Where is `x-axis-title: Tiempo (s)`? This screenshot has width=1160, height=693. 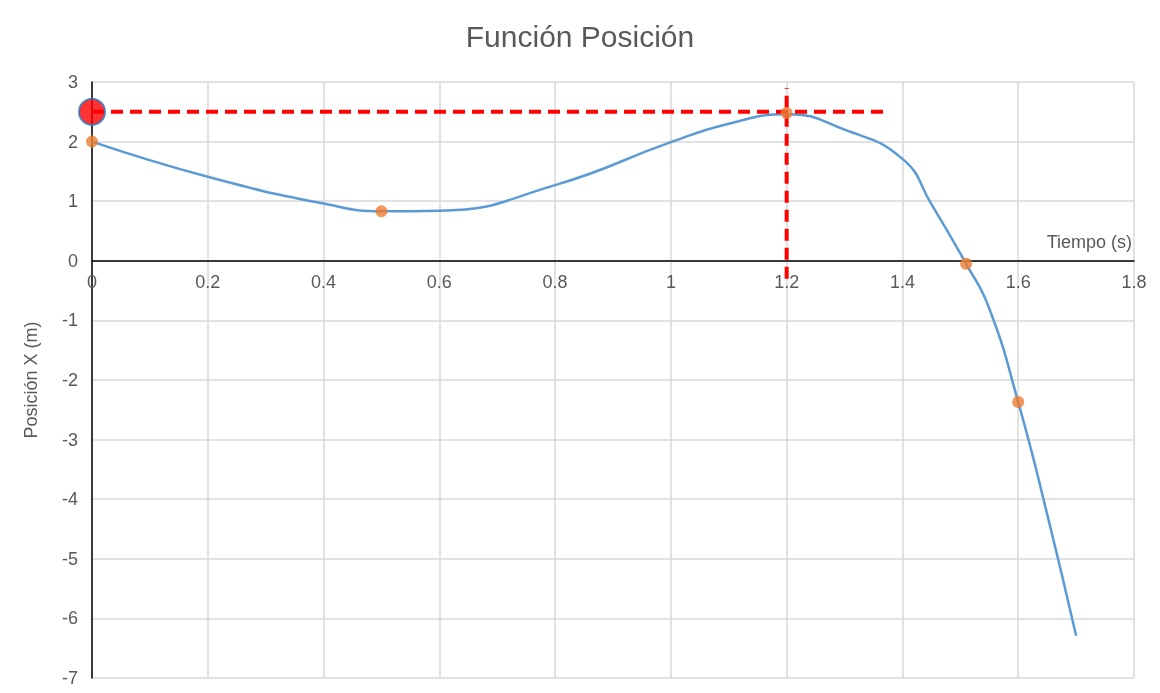
x-axis-title: Tiempo (s) is located at coordinates (1089, 241).